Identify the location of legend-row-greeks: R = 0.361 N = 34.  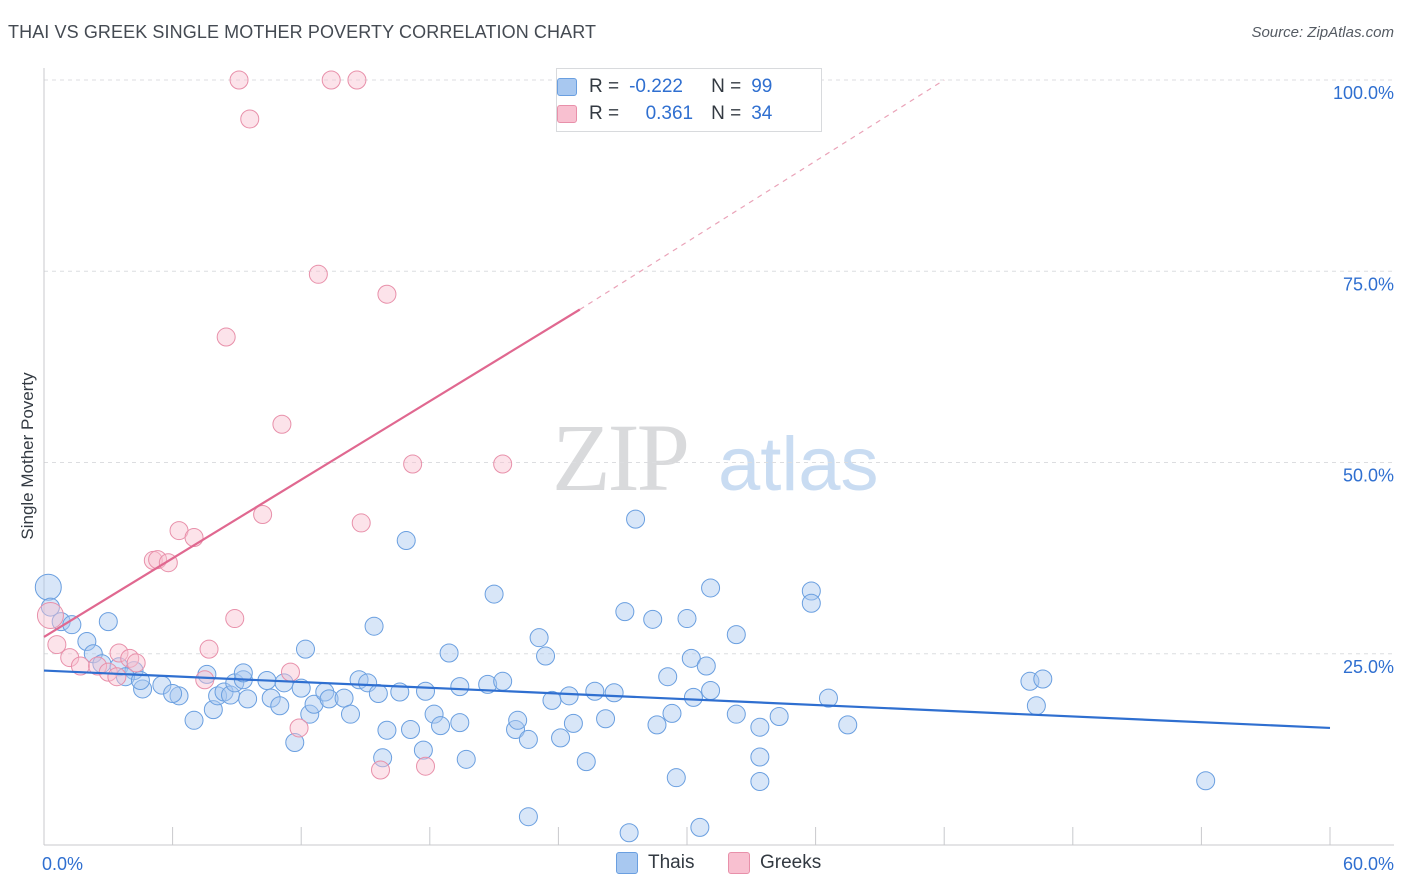
(665, 114).